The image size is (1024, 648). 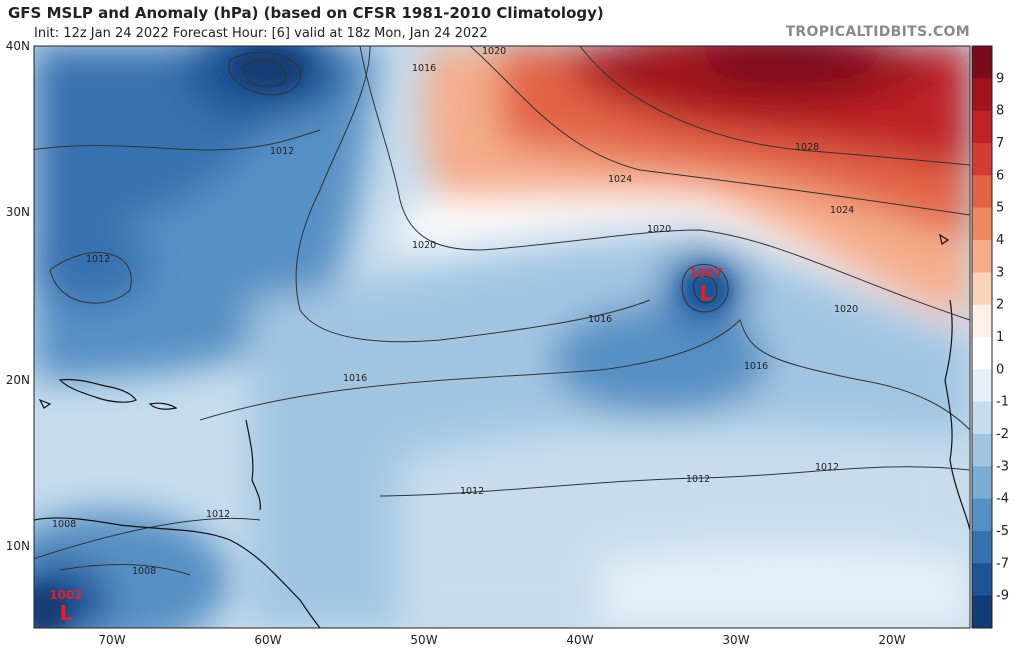 What do you see at coordinates (1000, 175) in the screenshot?
I see `colorbar-label: 6` at bounding box center [1000, 175].